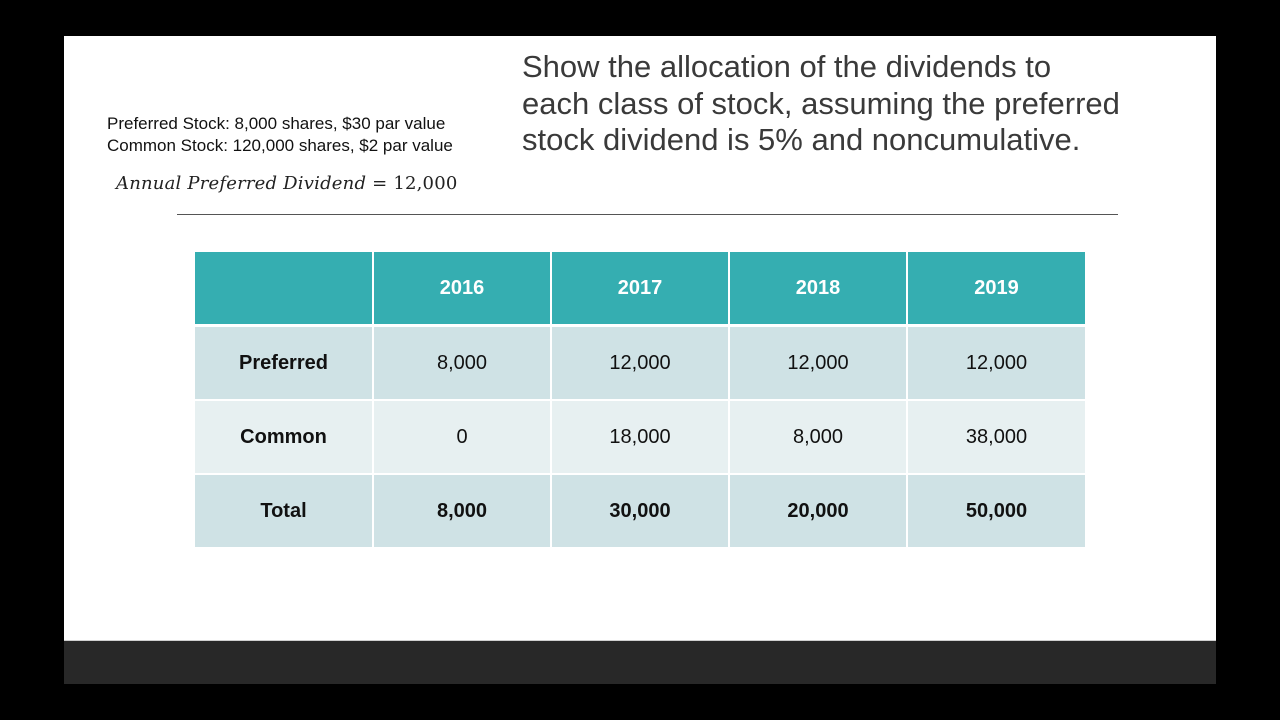 The width and height of the screenshot is (1280, 720). Describe the element at coordinates (640, 662) in the screenshot. I see `presentation-bottom-bar` at that location.